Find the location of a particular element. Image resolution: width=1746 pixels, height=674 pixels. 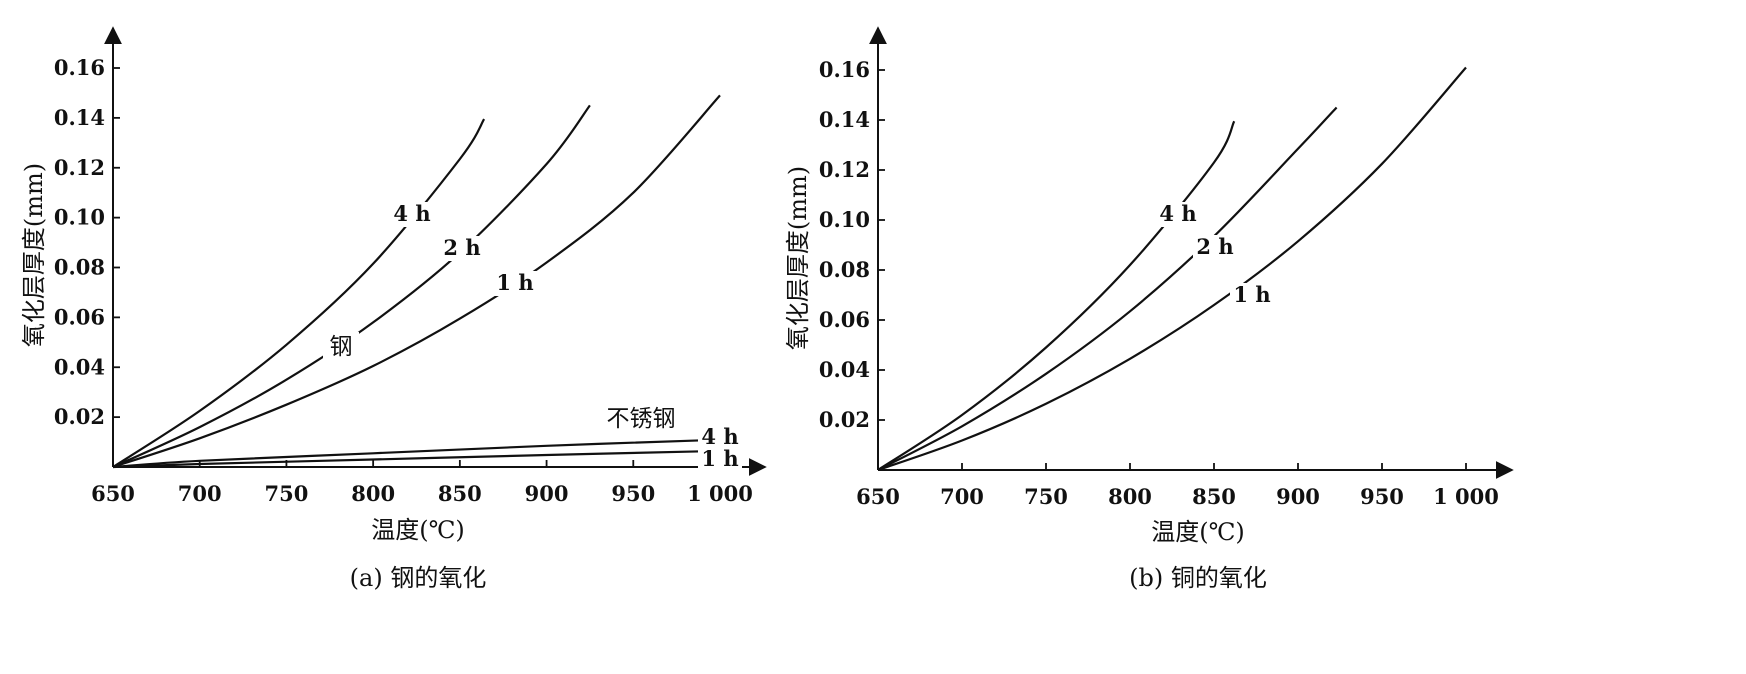

figure-caption: (a) 钢的氧化 is located at coordinates (418, 578).